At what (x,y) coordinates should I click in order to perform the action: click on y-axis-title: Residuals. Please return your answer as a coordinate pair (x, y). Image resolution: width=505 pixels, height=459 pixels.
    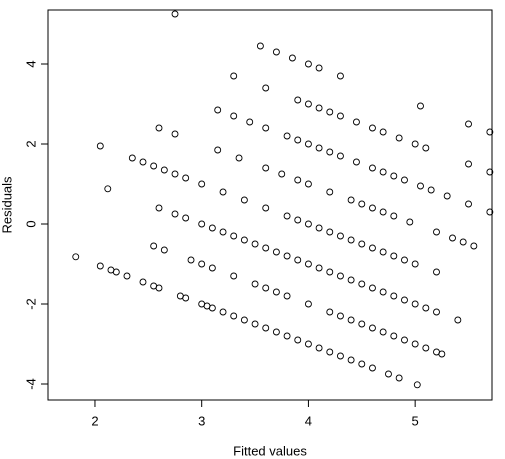
    Looking at the image, I should click on (7, 205).